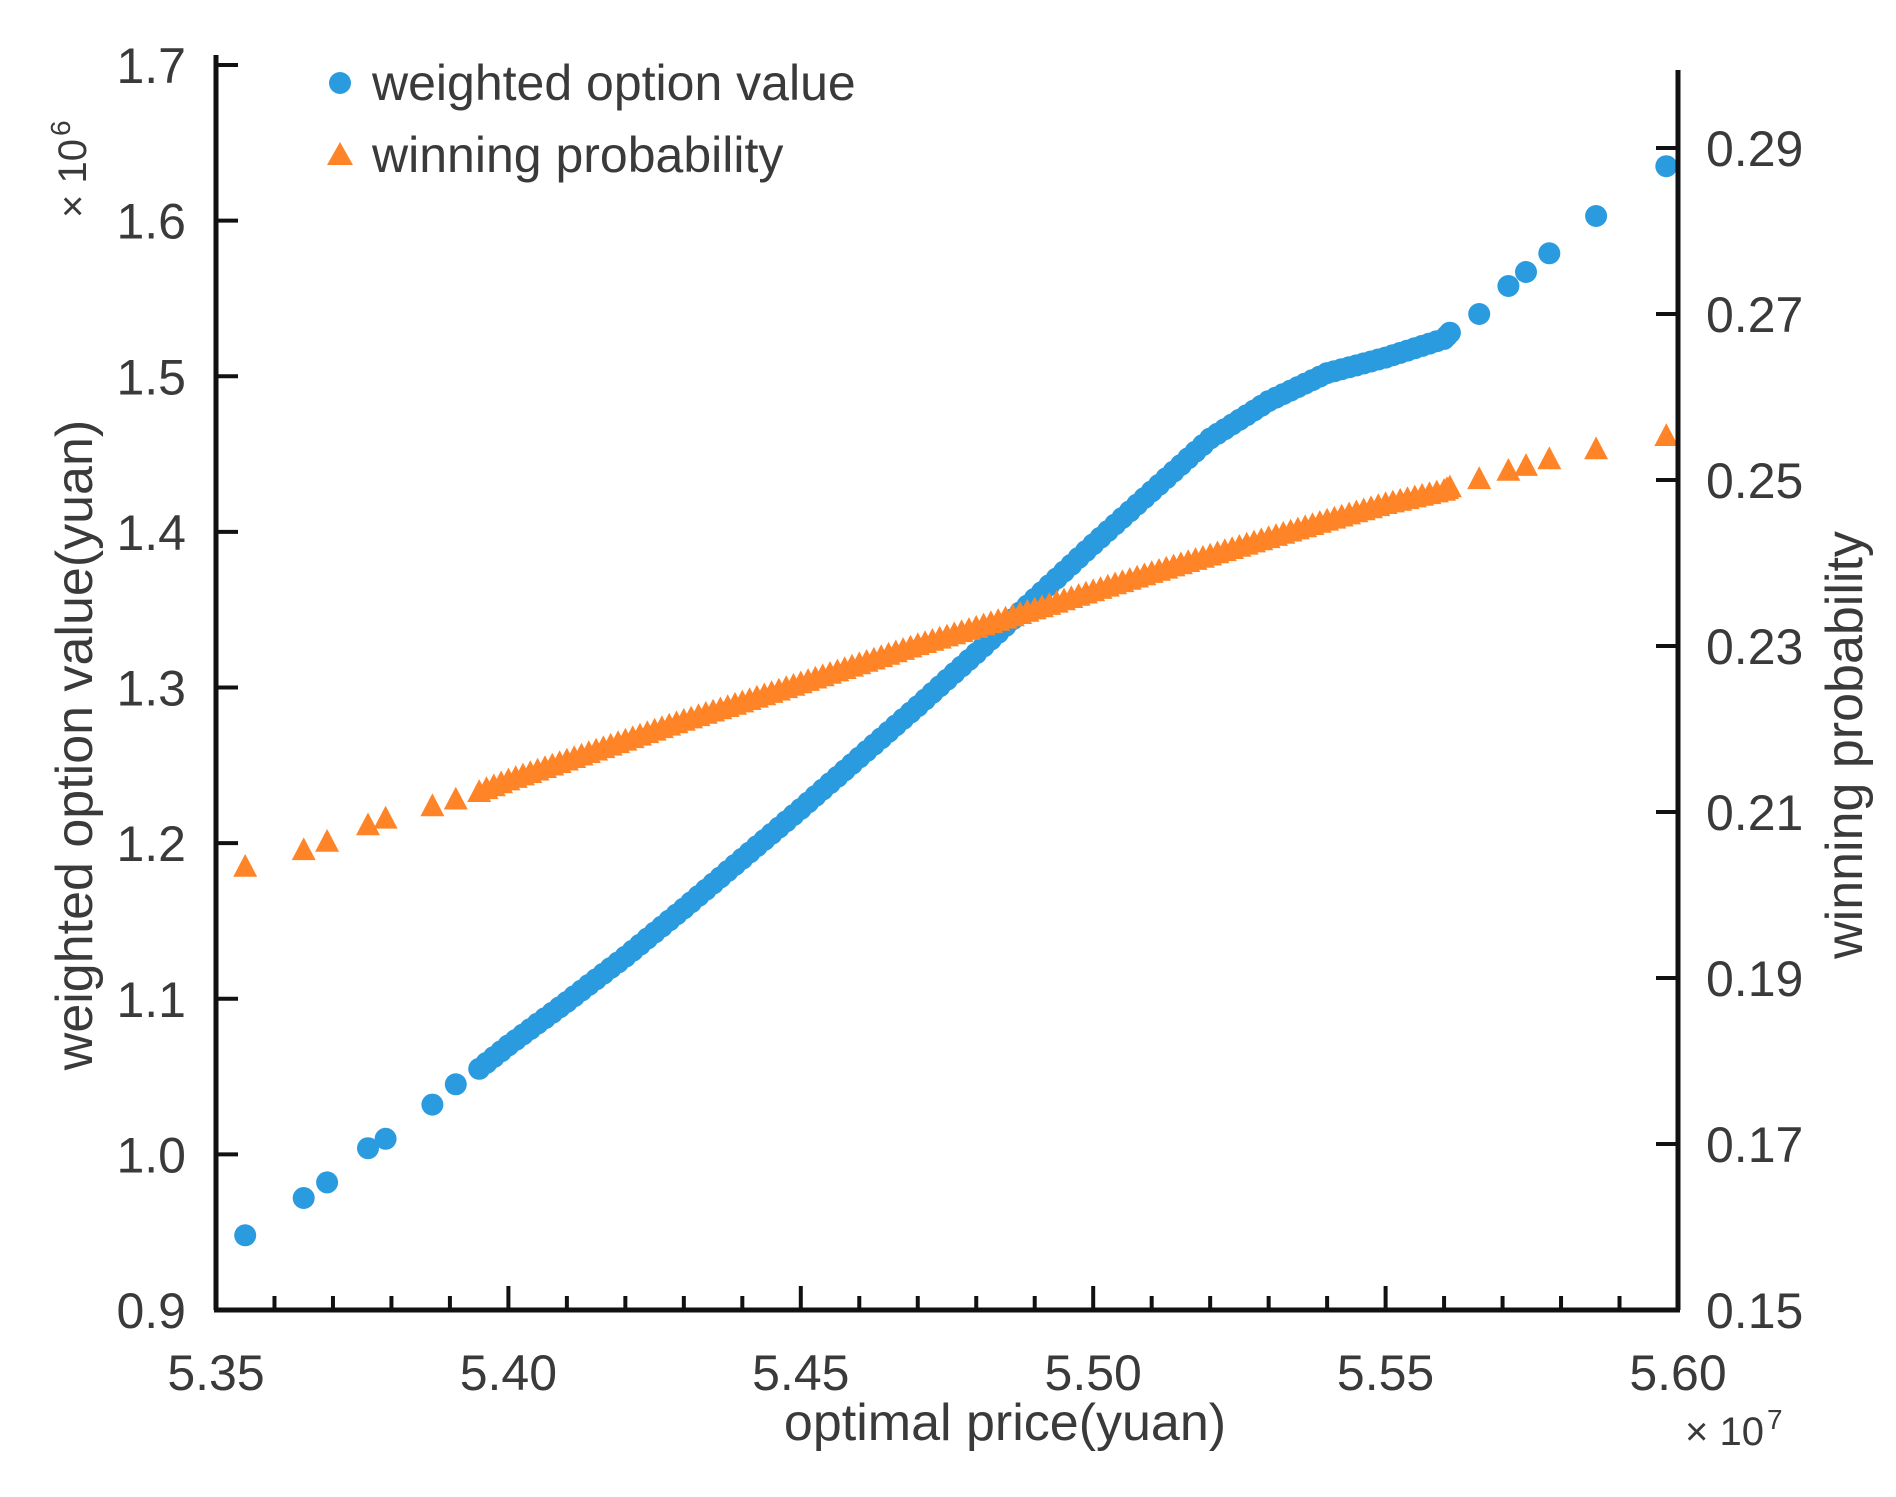 The height and width of the screenshot is (1497, 1896). Describe the element at coordinates (340, 83) in the screenshot. I see `legend-marker-weighted-option-value` at that location.